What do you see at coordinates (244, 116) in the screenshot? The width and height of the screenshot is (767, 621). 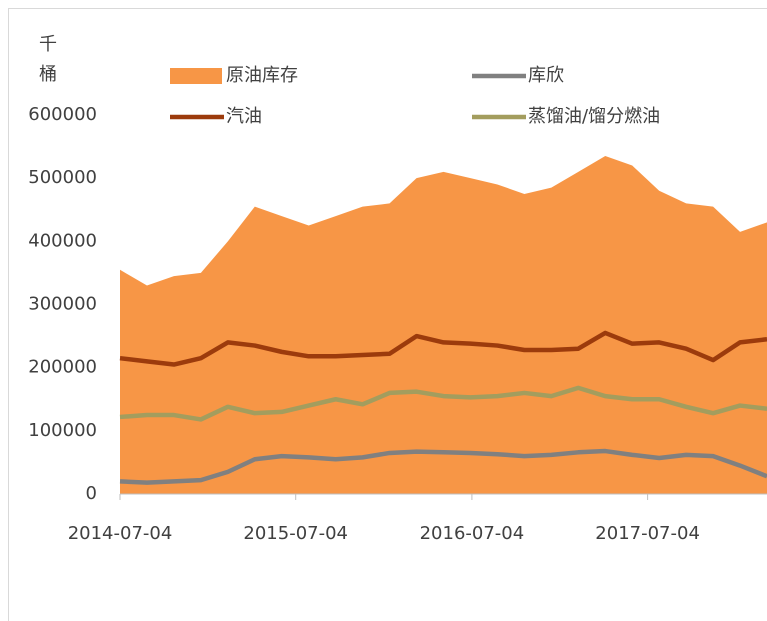 I see `legend-label: 汽油` at bounding box center [244, 116].